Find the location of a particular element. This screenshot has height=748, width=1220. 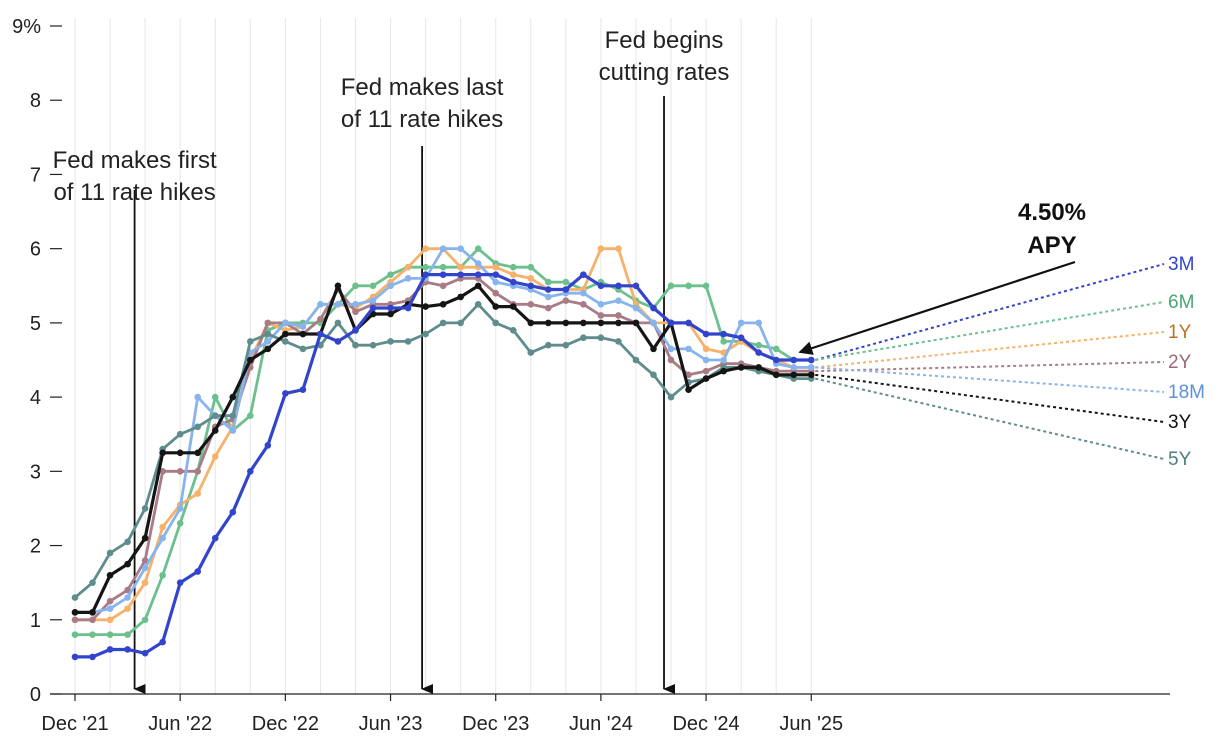

x-tick-label: Dec '24 is located at coordinates (705, 724).